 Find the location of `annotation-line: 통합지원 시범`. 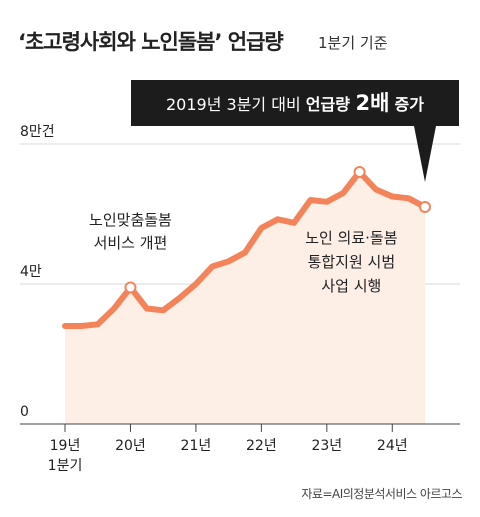

annotation-line: 통합지원 시범 is located at coordinates (352, 262).